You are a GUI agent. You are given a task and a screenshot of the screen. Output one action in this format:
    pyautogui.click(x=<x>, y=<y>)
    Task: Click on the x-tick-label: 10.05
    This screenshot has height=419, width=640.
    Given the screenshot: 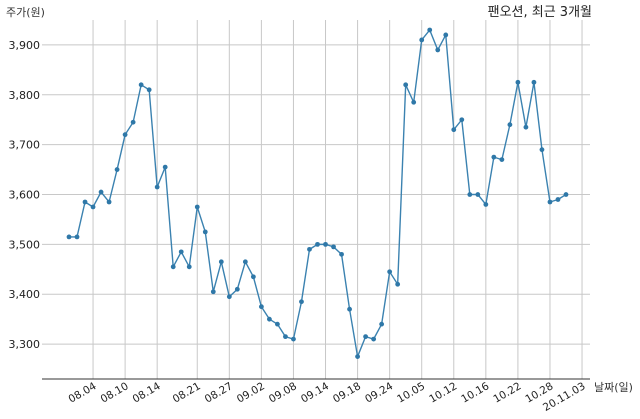 What is the action you would take?
    pyautogui.click(x=411, y=392)
    